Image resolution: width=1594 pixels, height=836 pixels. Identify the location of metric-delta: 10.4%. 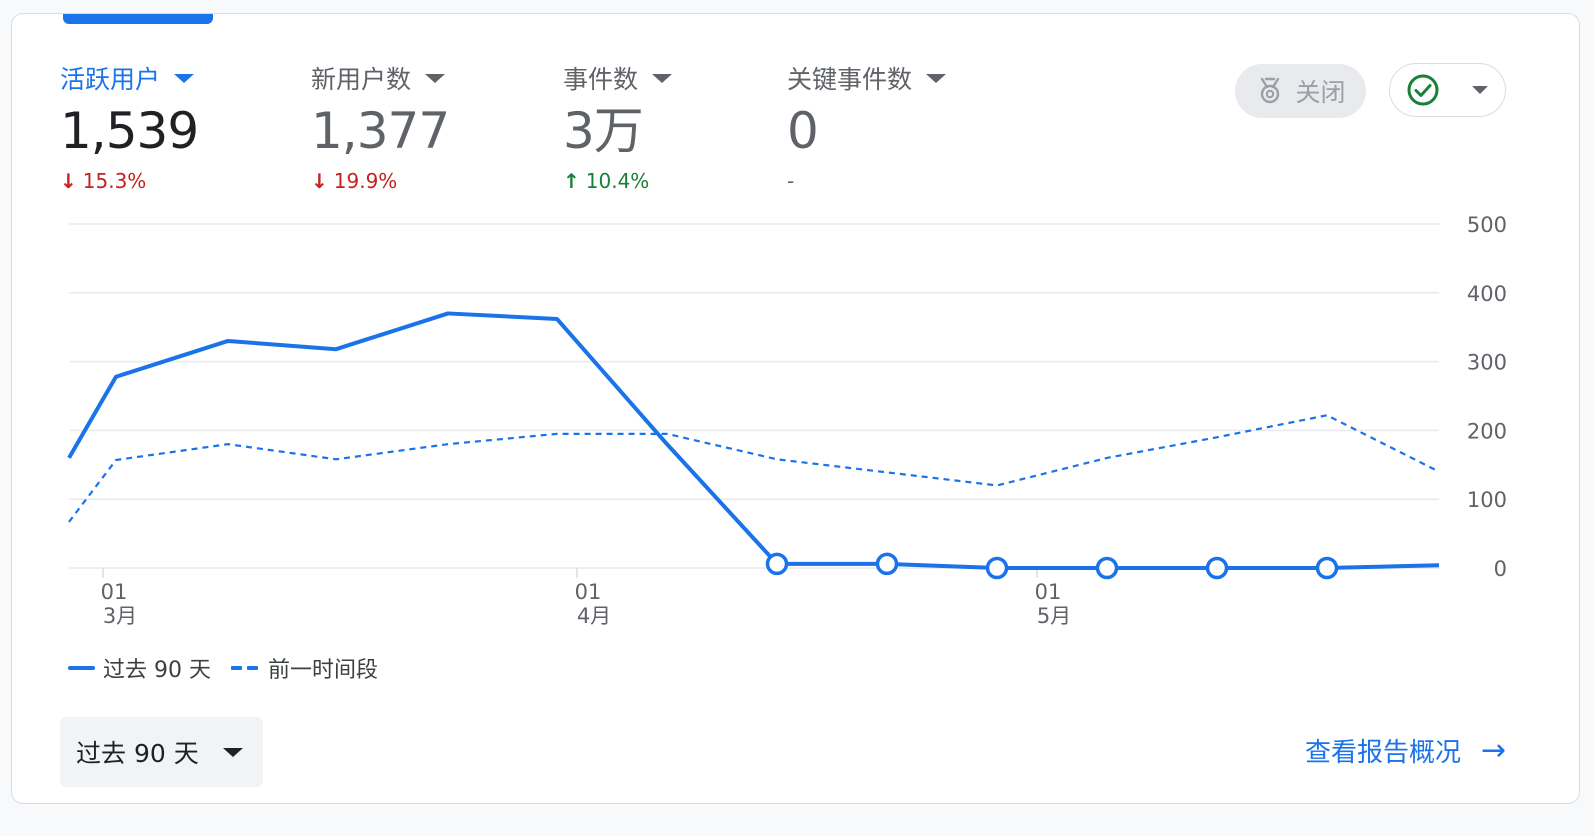
(617, 181).